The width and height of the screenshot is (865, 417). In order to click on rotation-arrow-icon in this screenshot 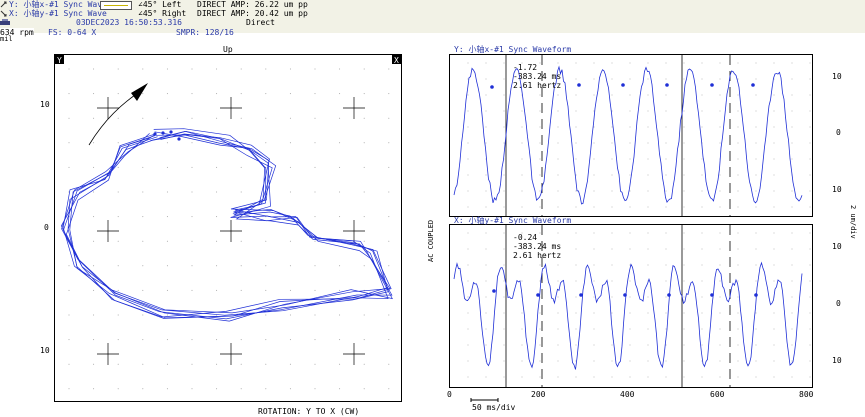, I will do `click(118, 114)`.